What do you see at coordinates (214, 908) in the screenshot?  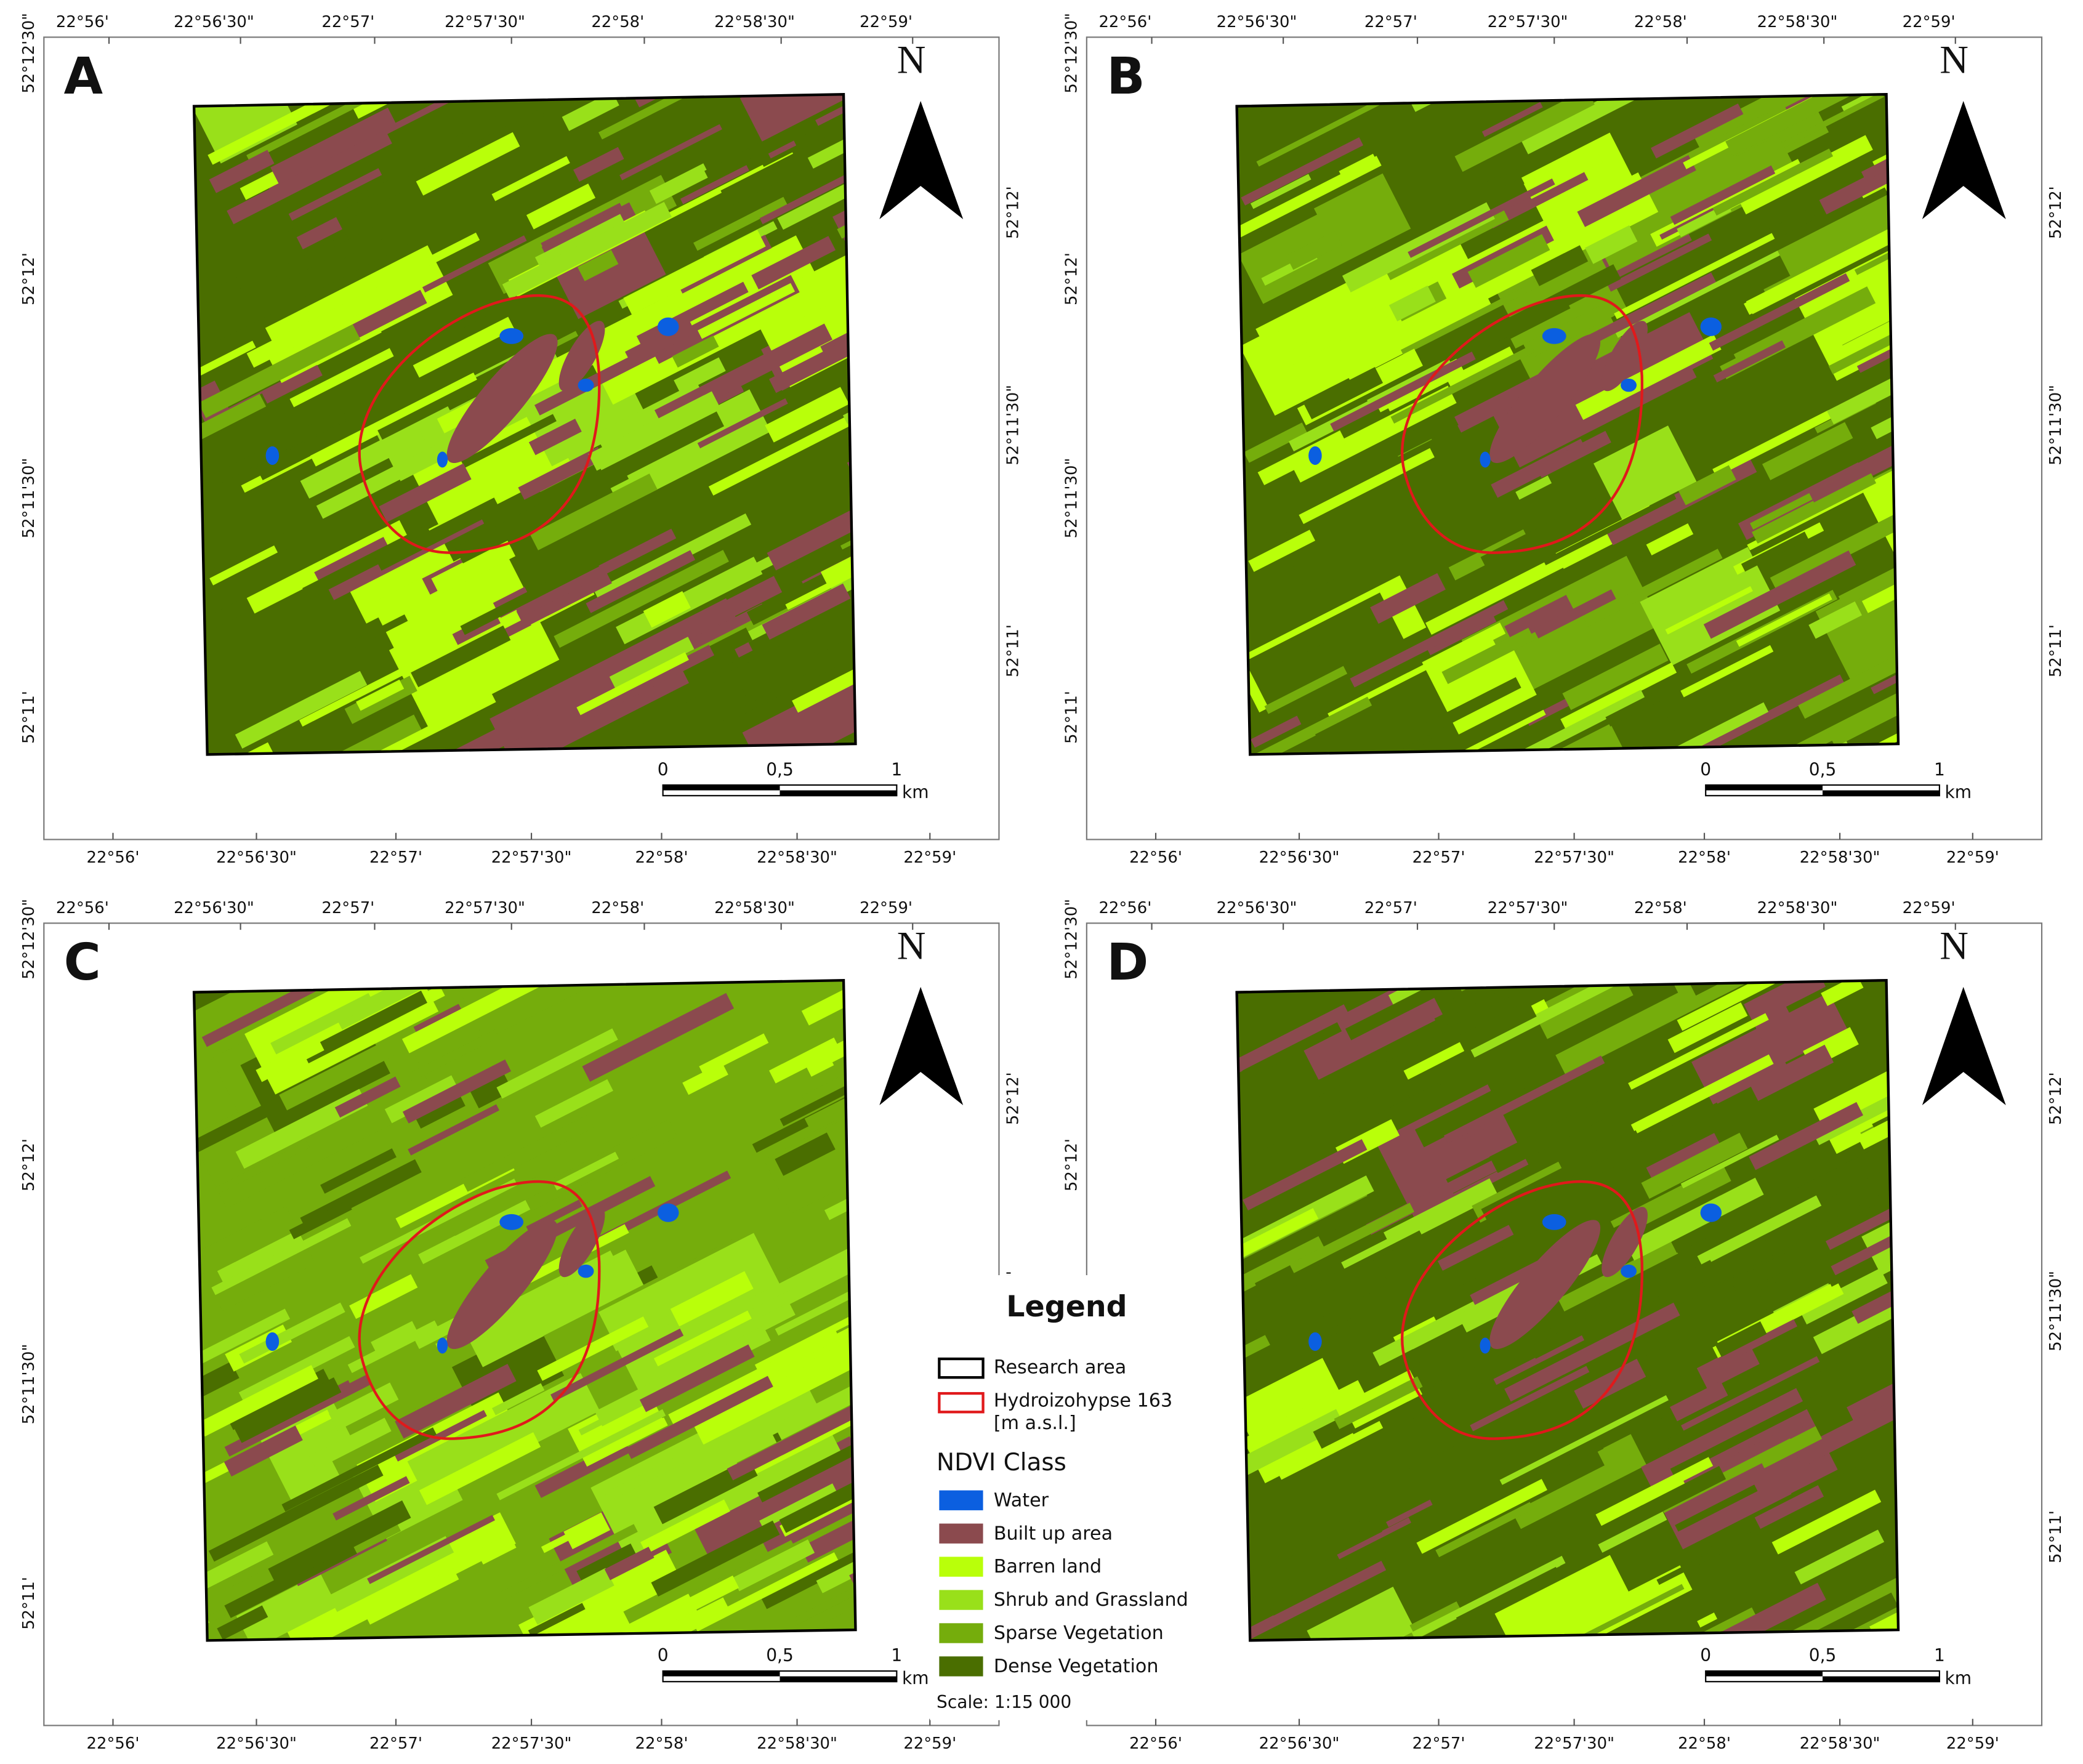 I see `longitude-label: 22°56'30"` at bounding box center [214, 908].